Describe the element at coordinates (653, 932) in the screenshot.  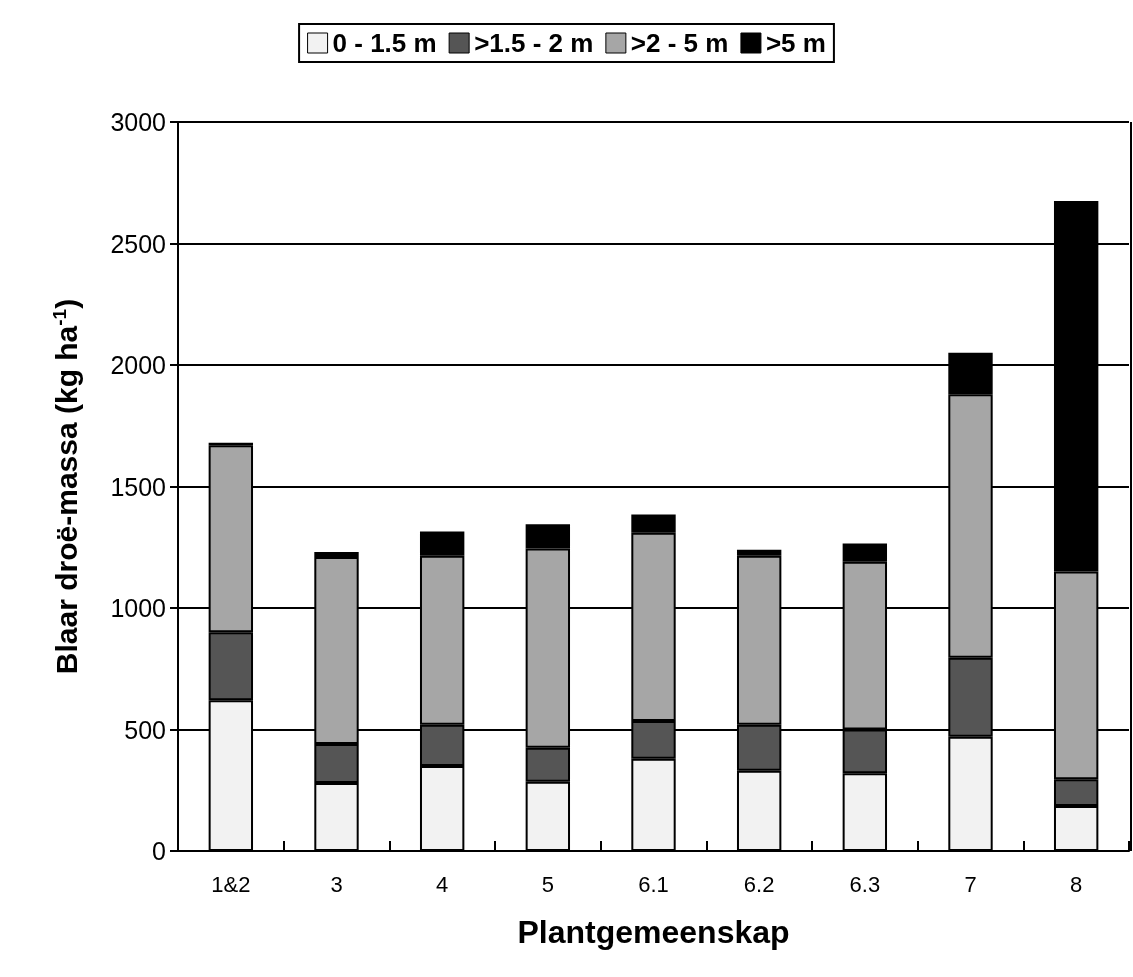
I see `x-axis-title: Plantgemeenskap` at that location.